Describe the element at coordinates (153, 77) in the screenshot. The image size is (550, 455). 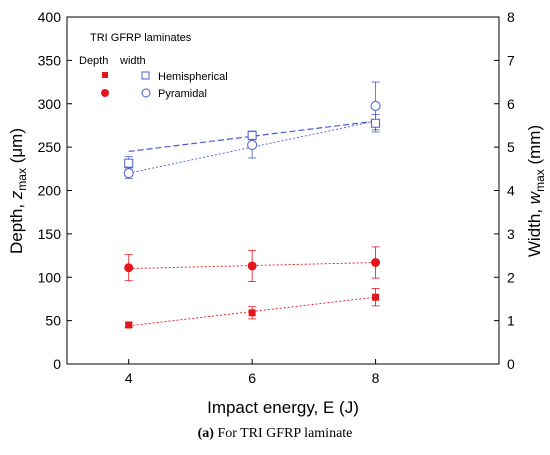
I see `legend: Depth width Hemispherical Pyramidal` at that location.